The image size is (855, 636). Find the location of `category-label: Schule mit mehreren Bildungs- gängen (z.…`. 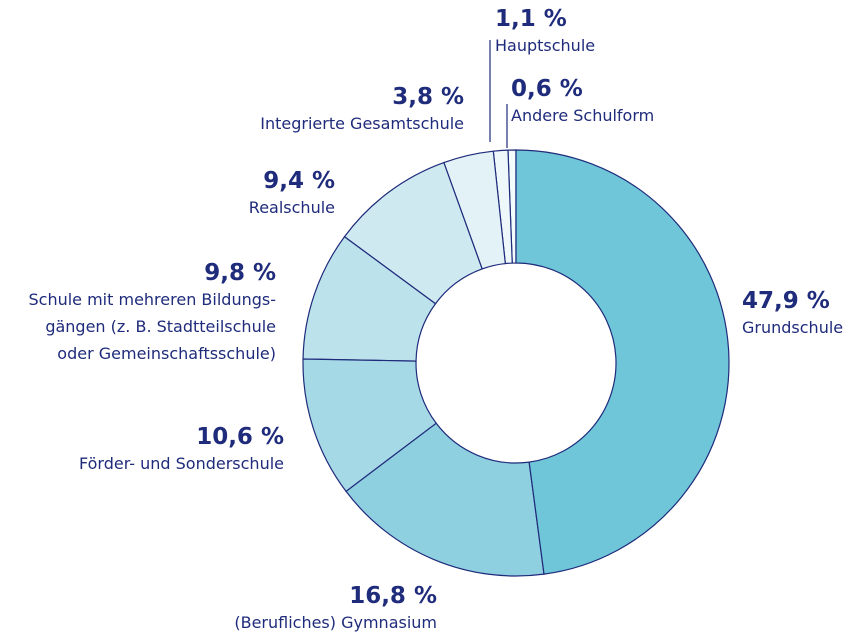

category-label: Schule mit mehreren Bildungs- gängen (z.… is located at coordinates (152, 326).